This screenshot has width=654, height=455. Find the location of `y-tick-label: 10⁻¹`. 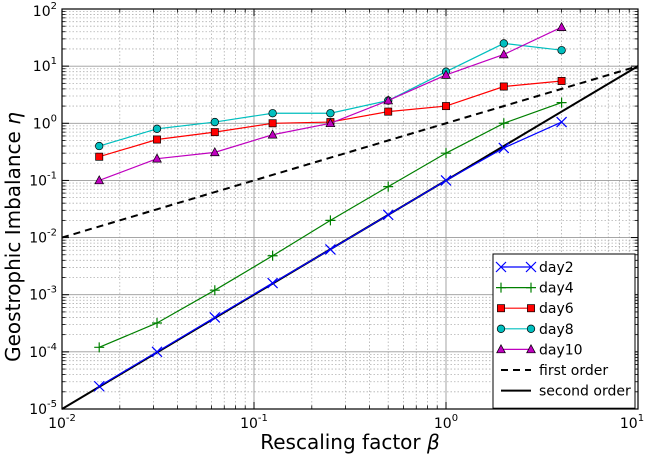

y-tick-label: 10⁻¹ is located at coordinates (43, 179).